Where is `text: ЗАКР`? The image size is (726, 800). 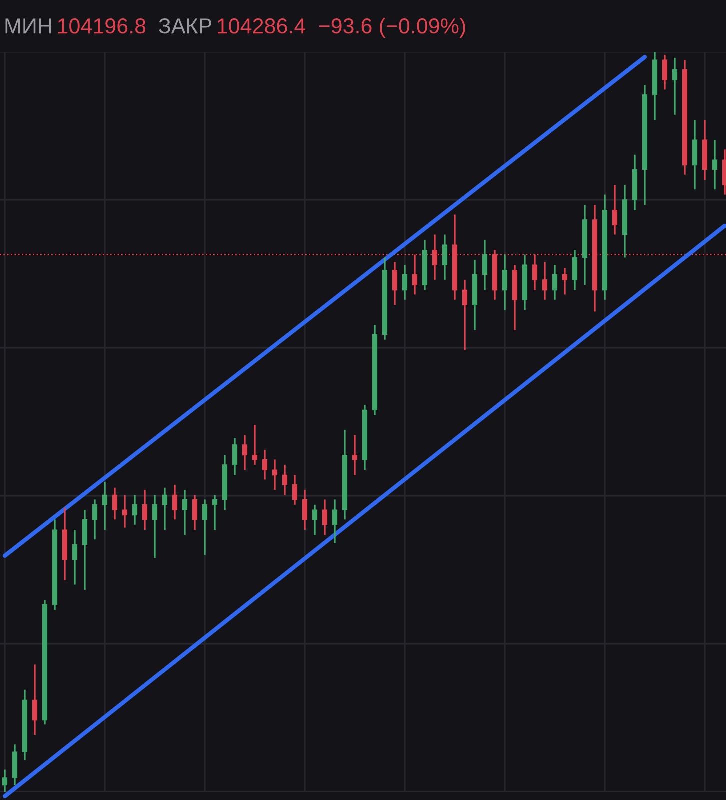
text: ЗАКР is located at coordinates (185, 26).